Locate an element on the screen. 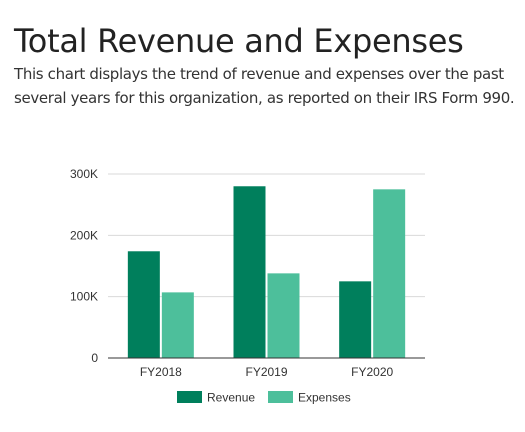 This screenshot has width=525, height=432. bar-revenue-fy2019 is located at coordinates (249, 272).